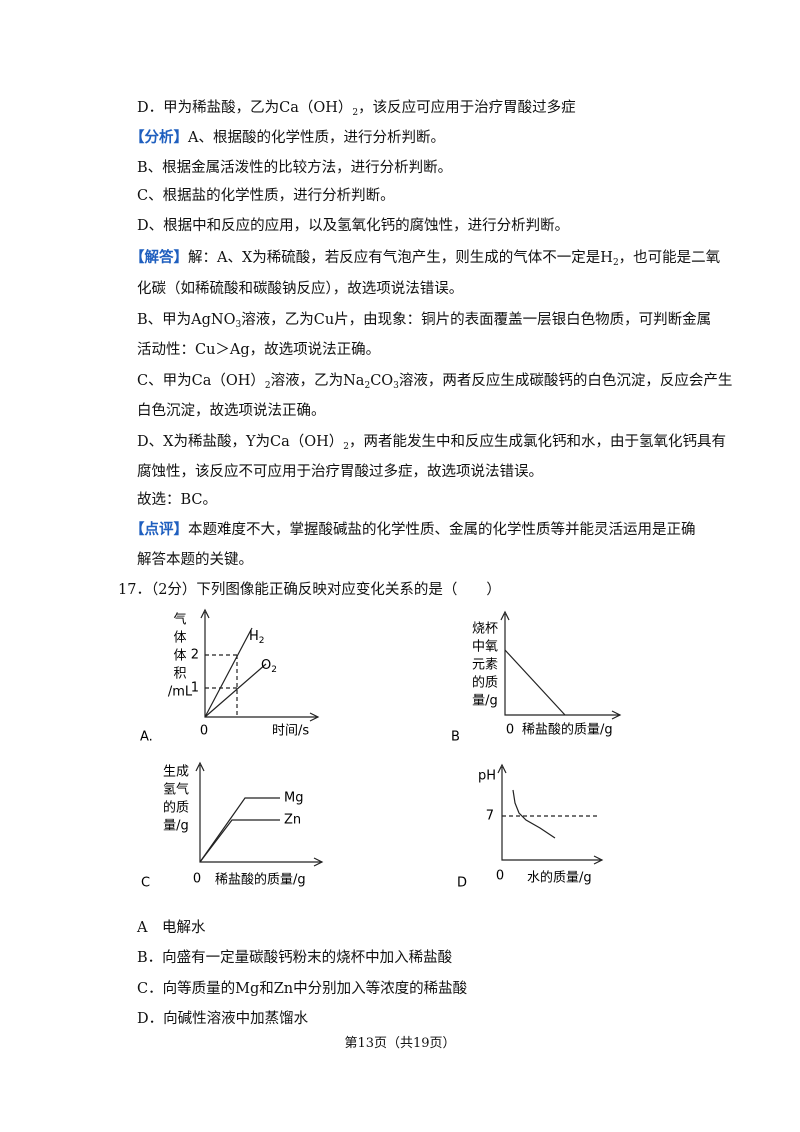  I want to click on y-label: /mL, so click(180, 692).